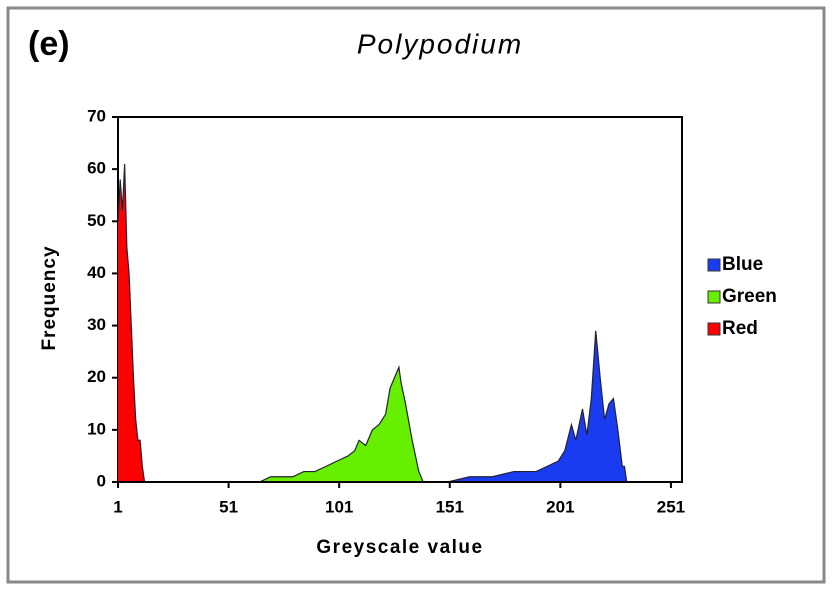  Describe the element at coordinates (399, 547) in the screenshot. I see `x-axis-label: Greyscale value` at that location.